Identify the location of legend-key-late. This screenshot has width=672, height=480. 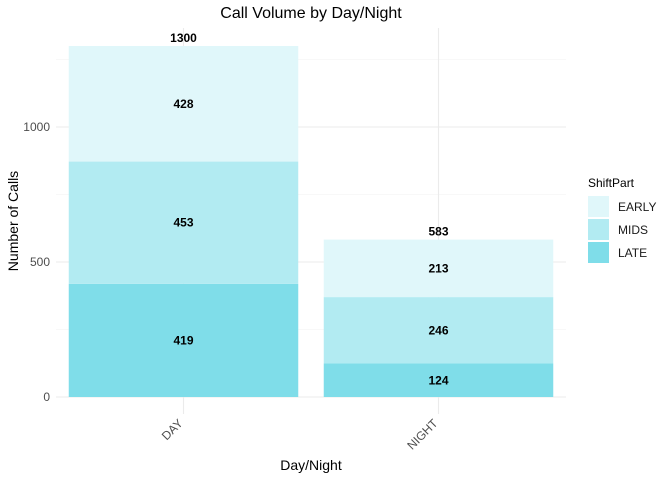
(598, 252).